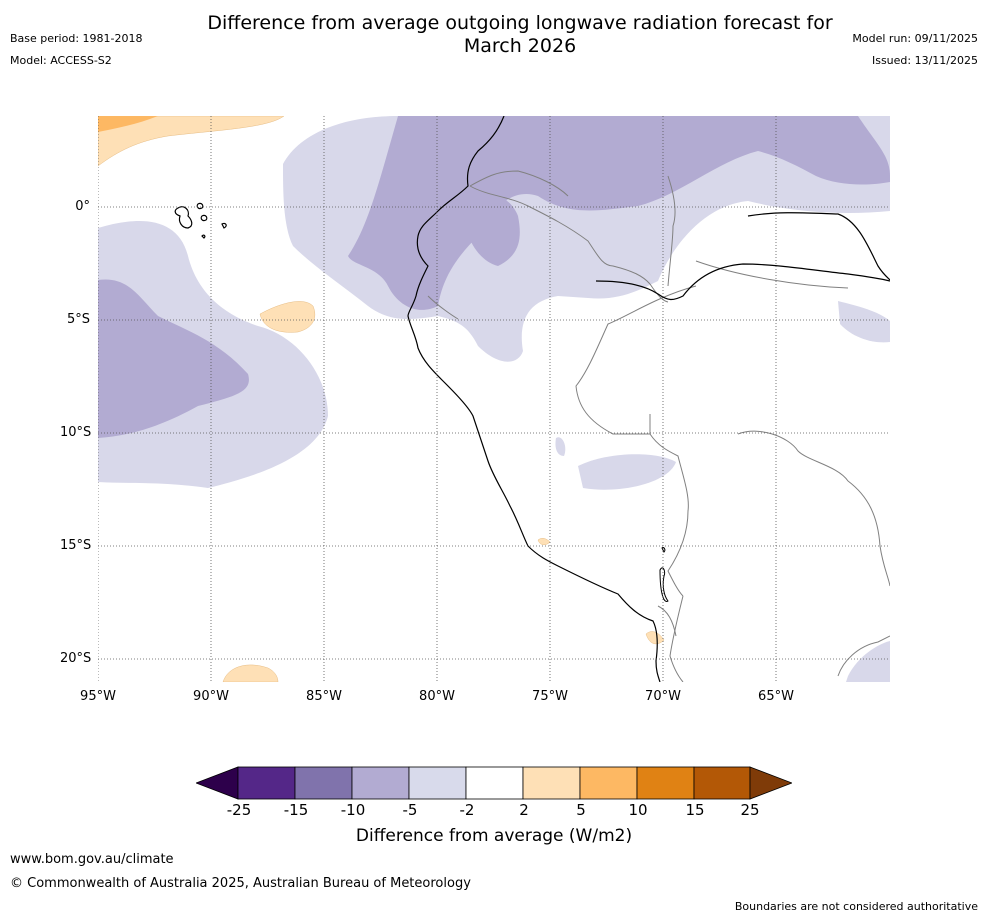 The image size is (988, 919). What do you see at coordinates (664, 575) in the screenshot?
I see `lakes` at bounding box center [664, 575].